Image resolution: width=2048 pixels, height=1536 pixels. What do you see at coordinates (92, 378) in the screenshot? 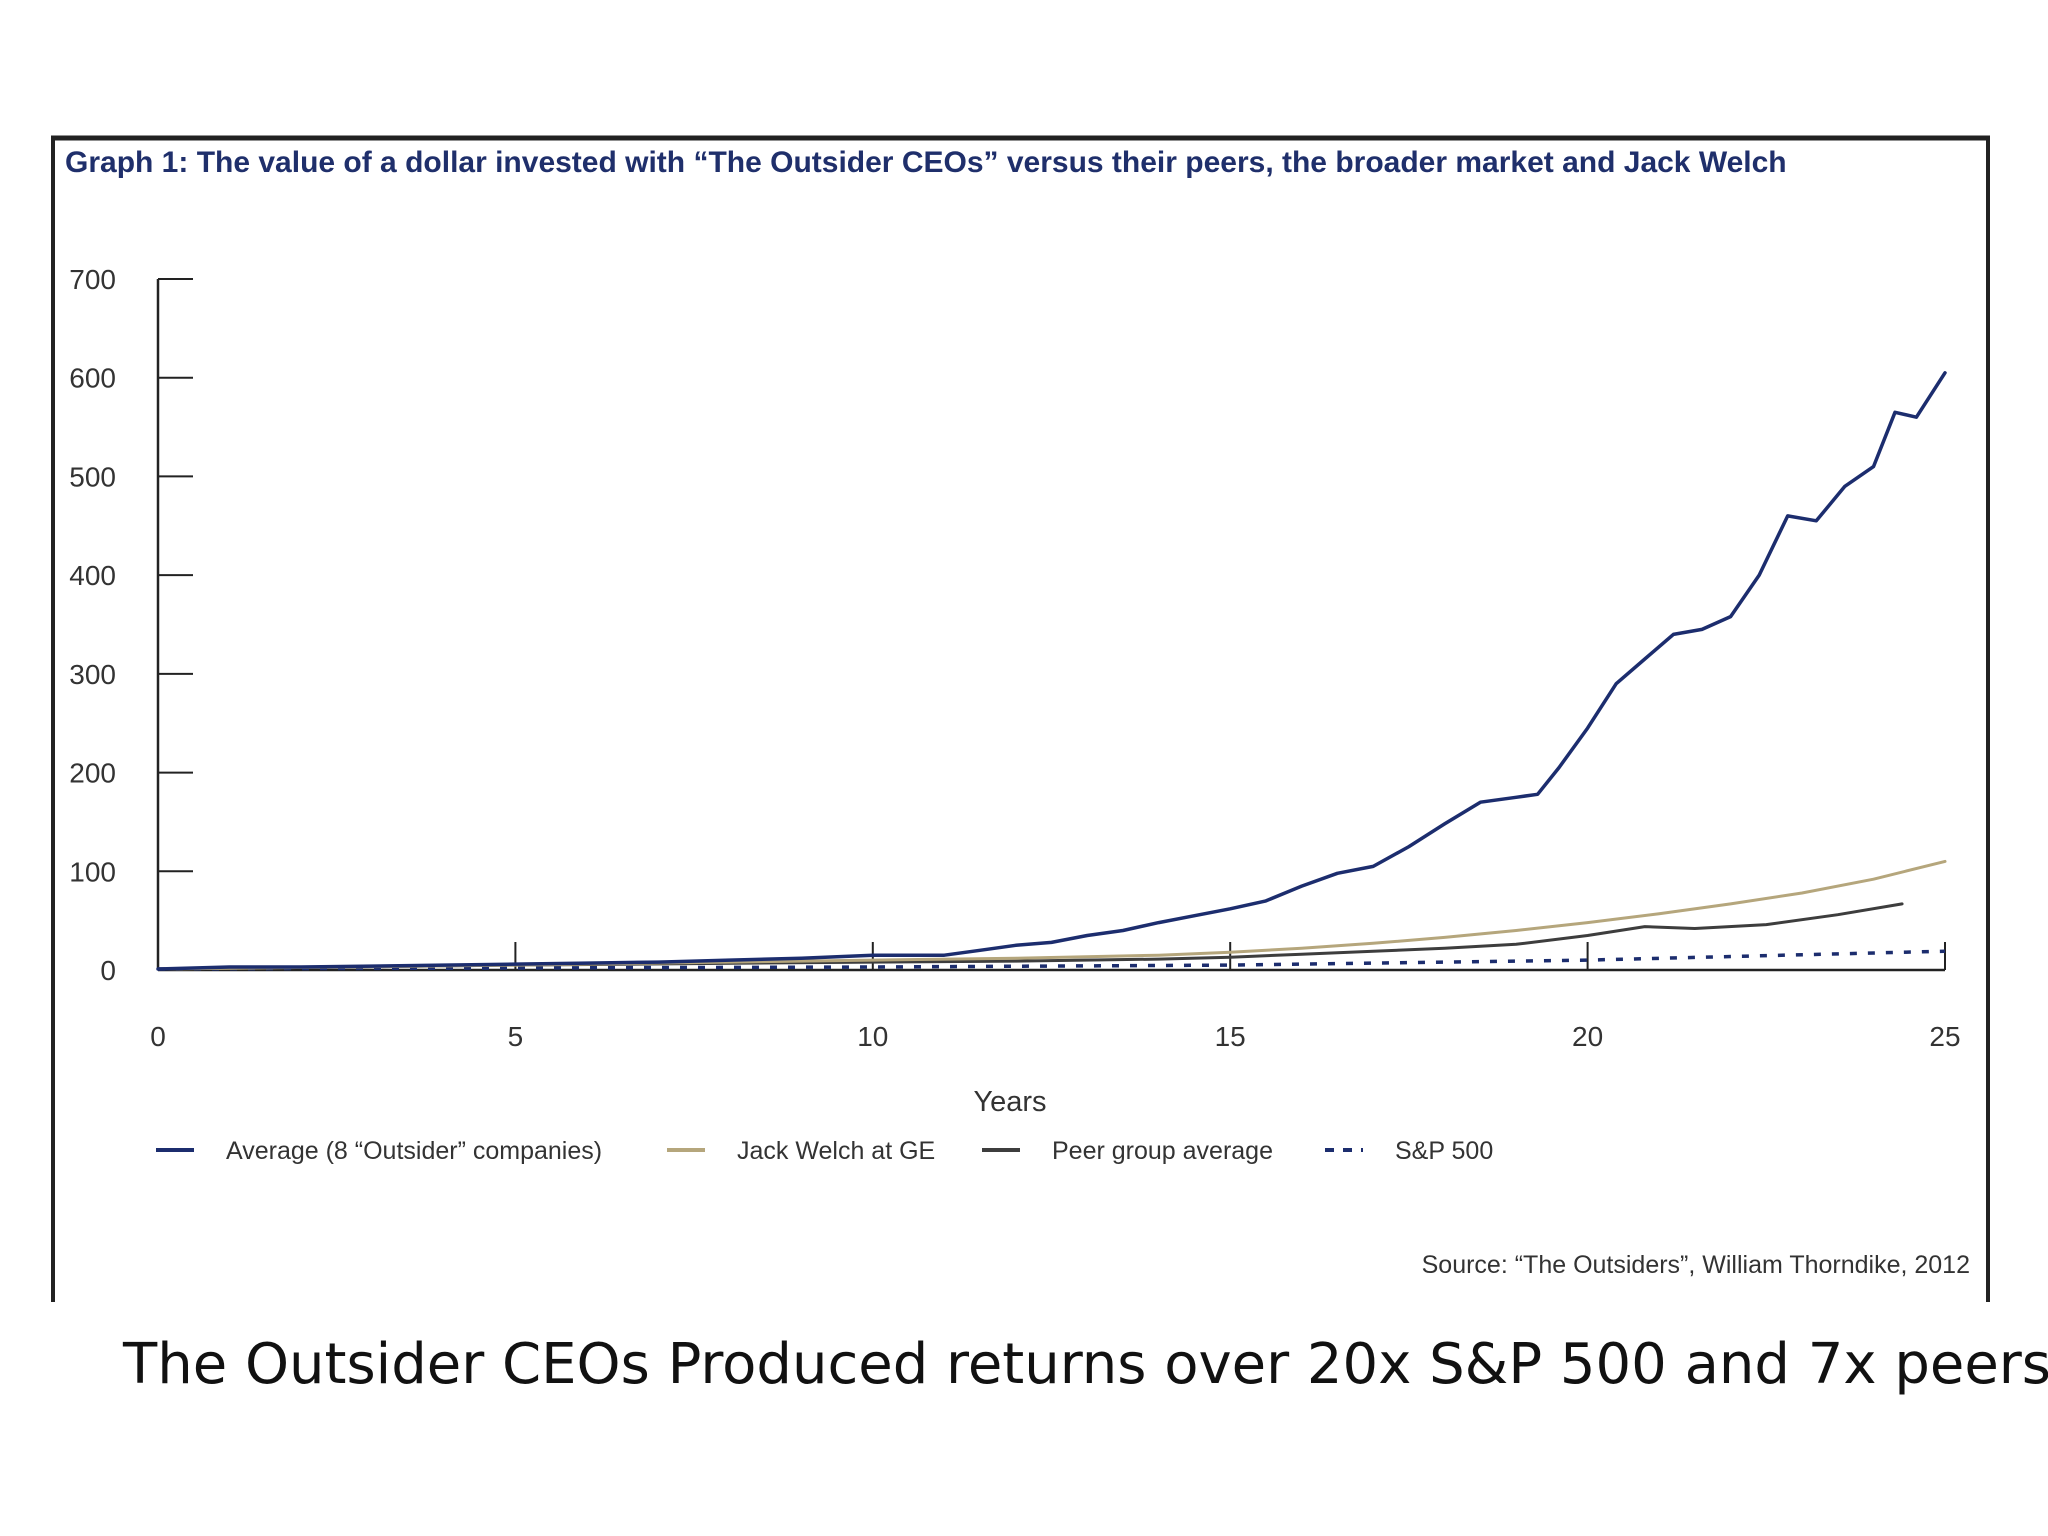
I see `y-tick-label: 600` at bounding box center [92, 378].